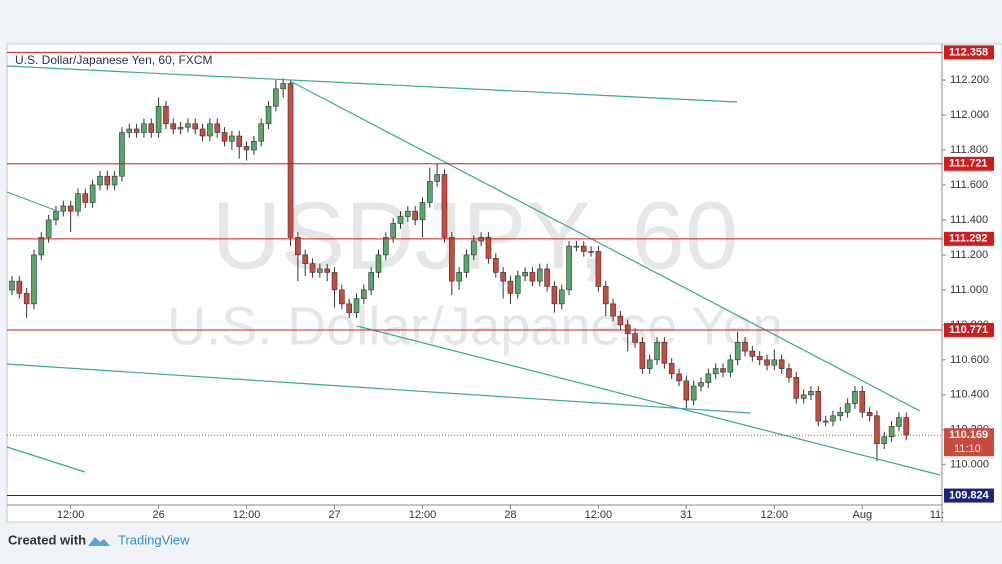 The image size is (1002, 564). I want to click on footer-brand: TradingView, so click(154, 539).